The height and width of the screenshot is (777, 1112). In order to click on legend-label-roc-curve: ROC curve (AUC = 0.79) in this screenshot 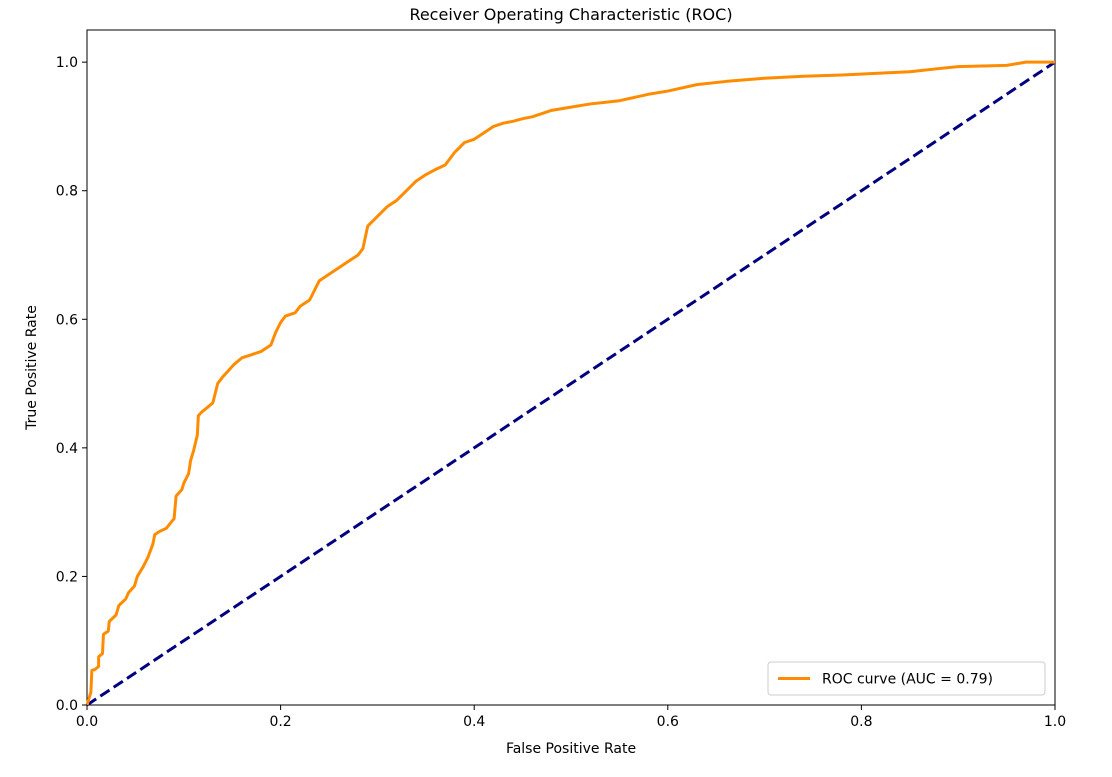, I will do `click(907, 680)`.